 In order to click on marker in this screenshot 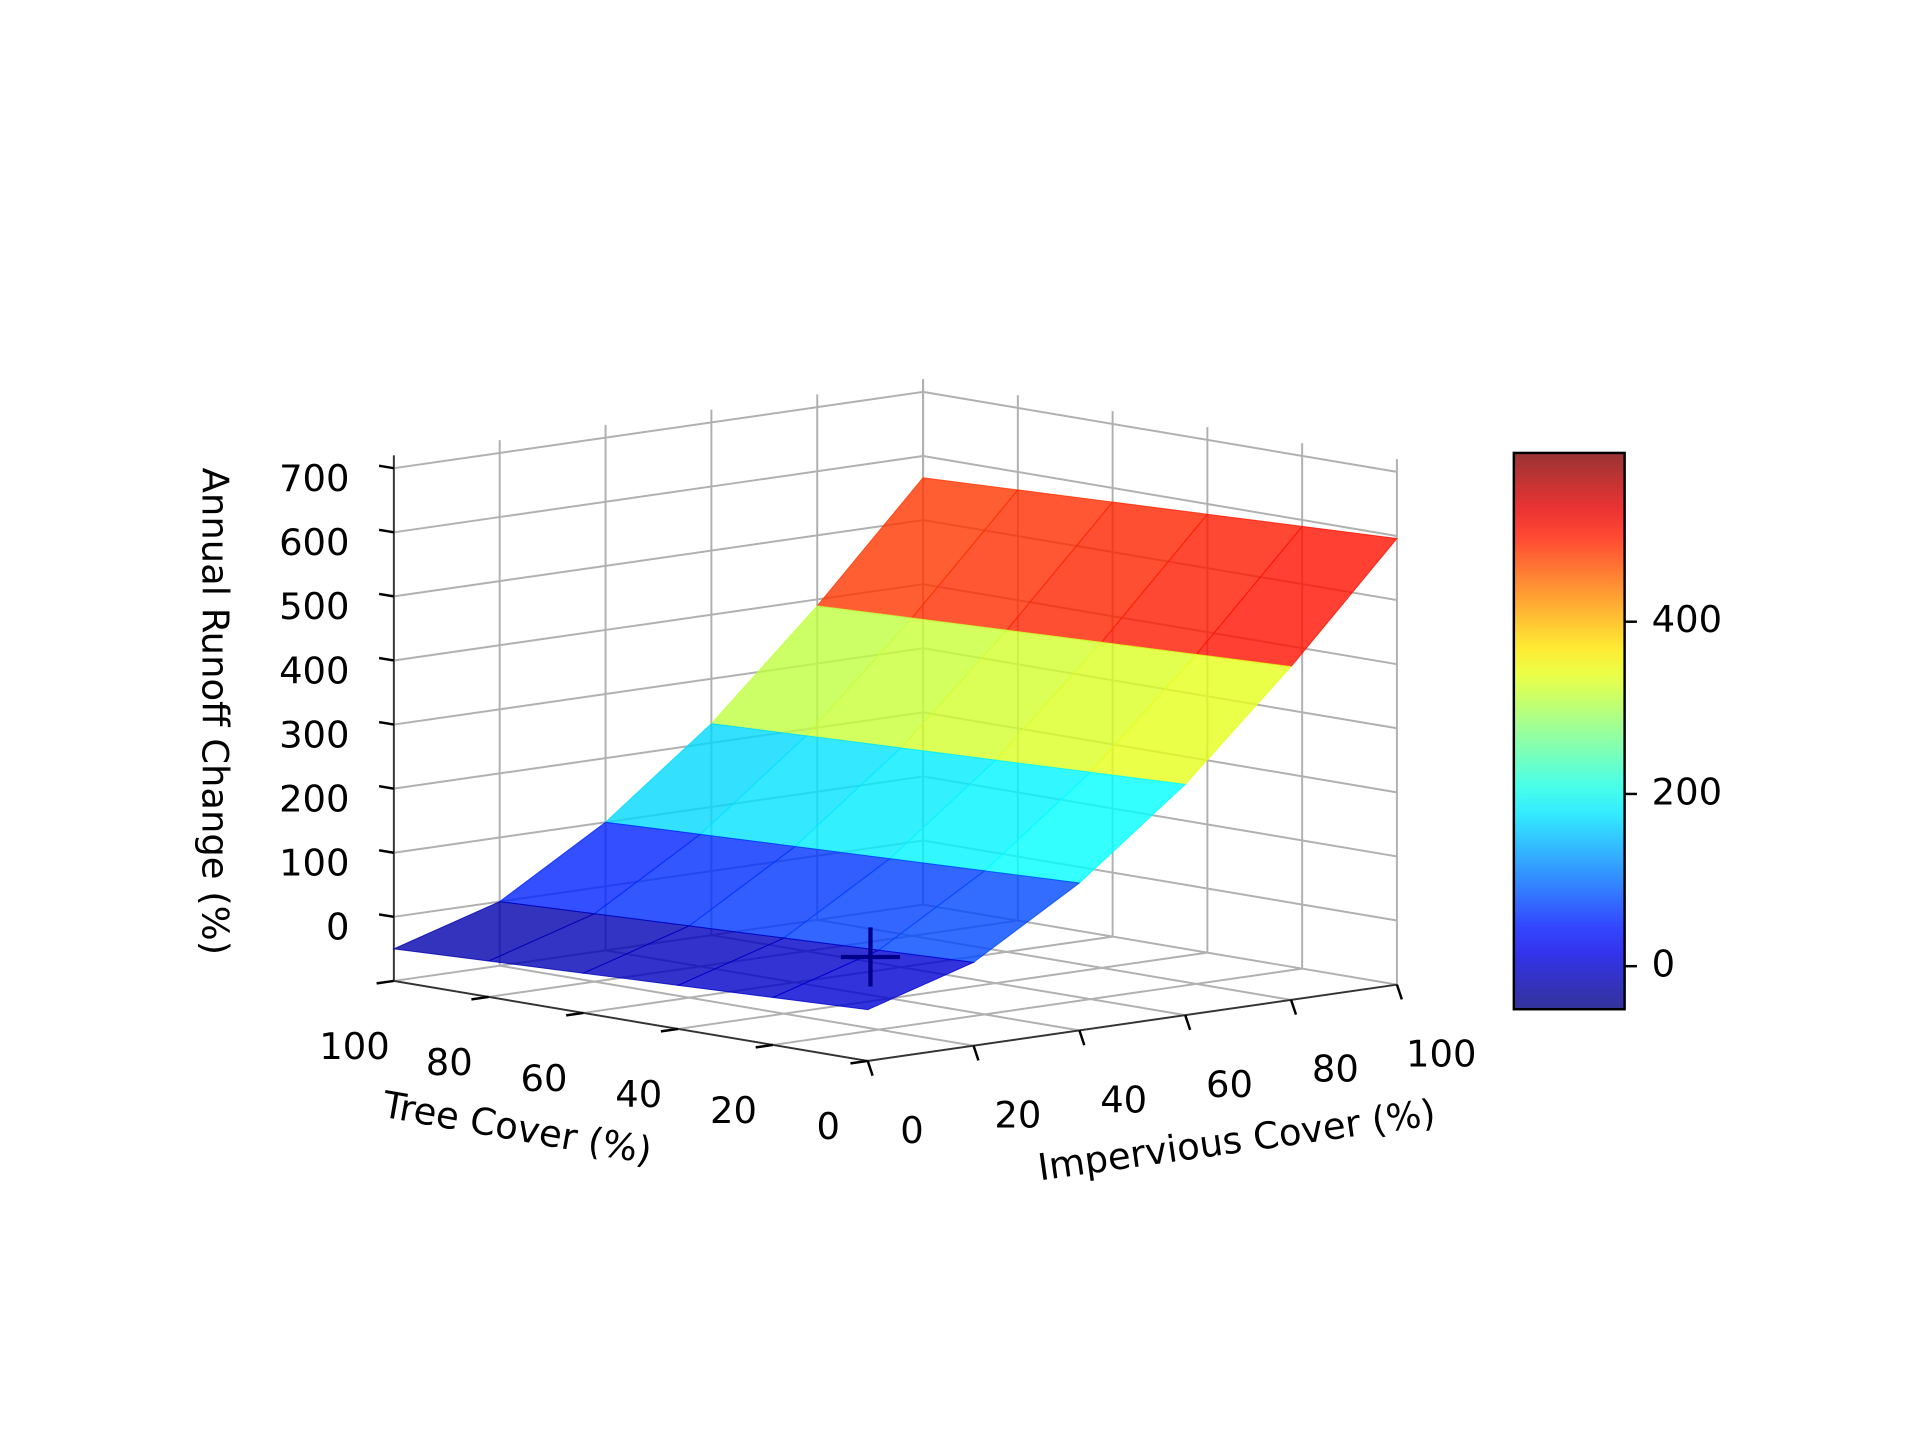, I will do `click(870, 957)`.